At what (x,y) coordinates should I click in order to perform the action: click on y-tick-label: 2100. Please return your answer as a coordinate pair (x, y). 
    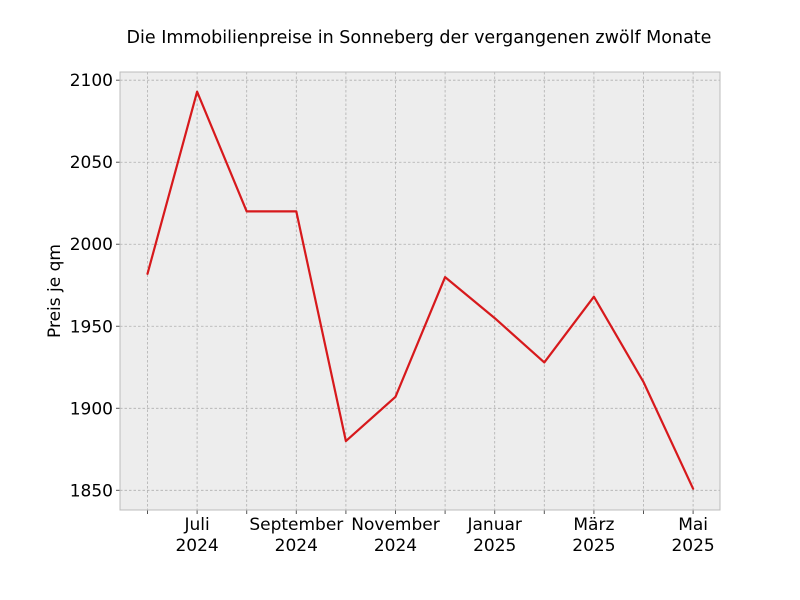
    Looking at the image, I should click on (91, 81).